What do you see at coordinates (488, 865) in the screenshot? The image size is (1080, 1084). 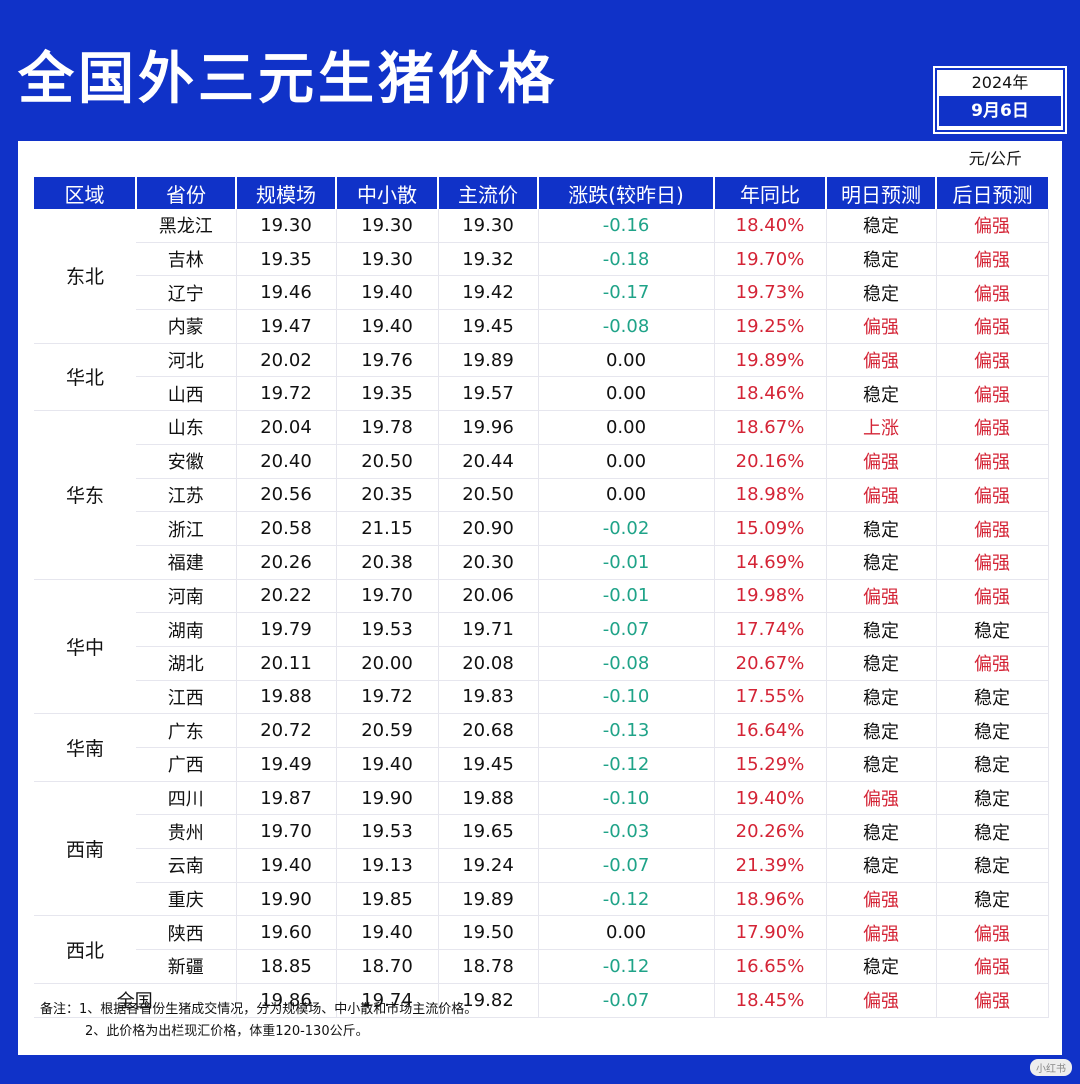 I see `mainstream-price: 19.24` at bounding box center [488, 865].